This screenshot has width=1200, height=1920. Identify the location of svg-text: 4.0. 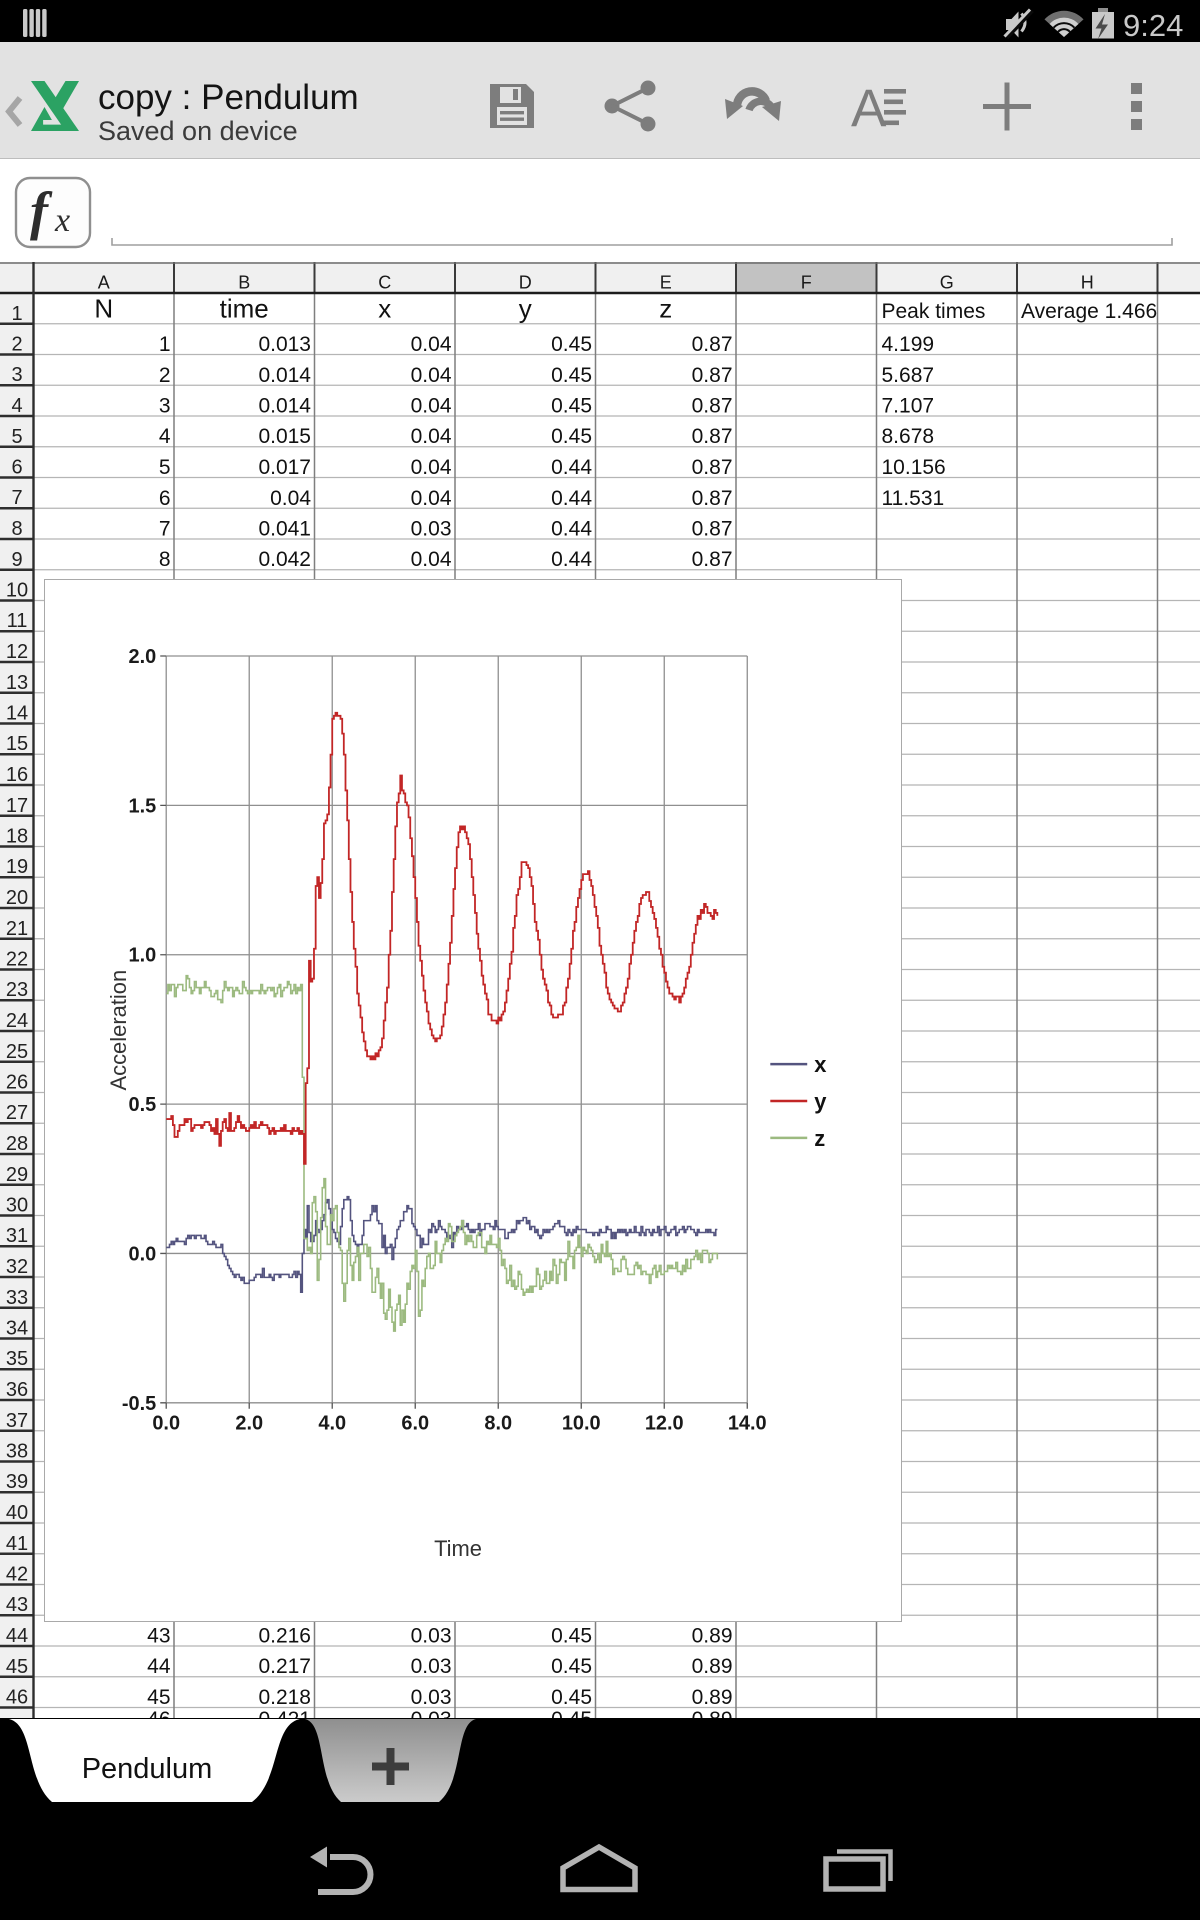
(332, 1424).